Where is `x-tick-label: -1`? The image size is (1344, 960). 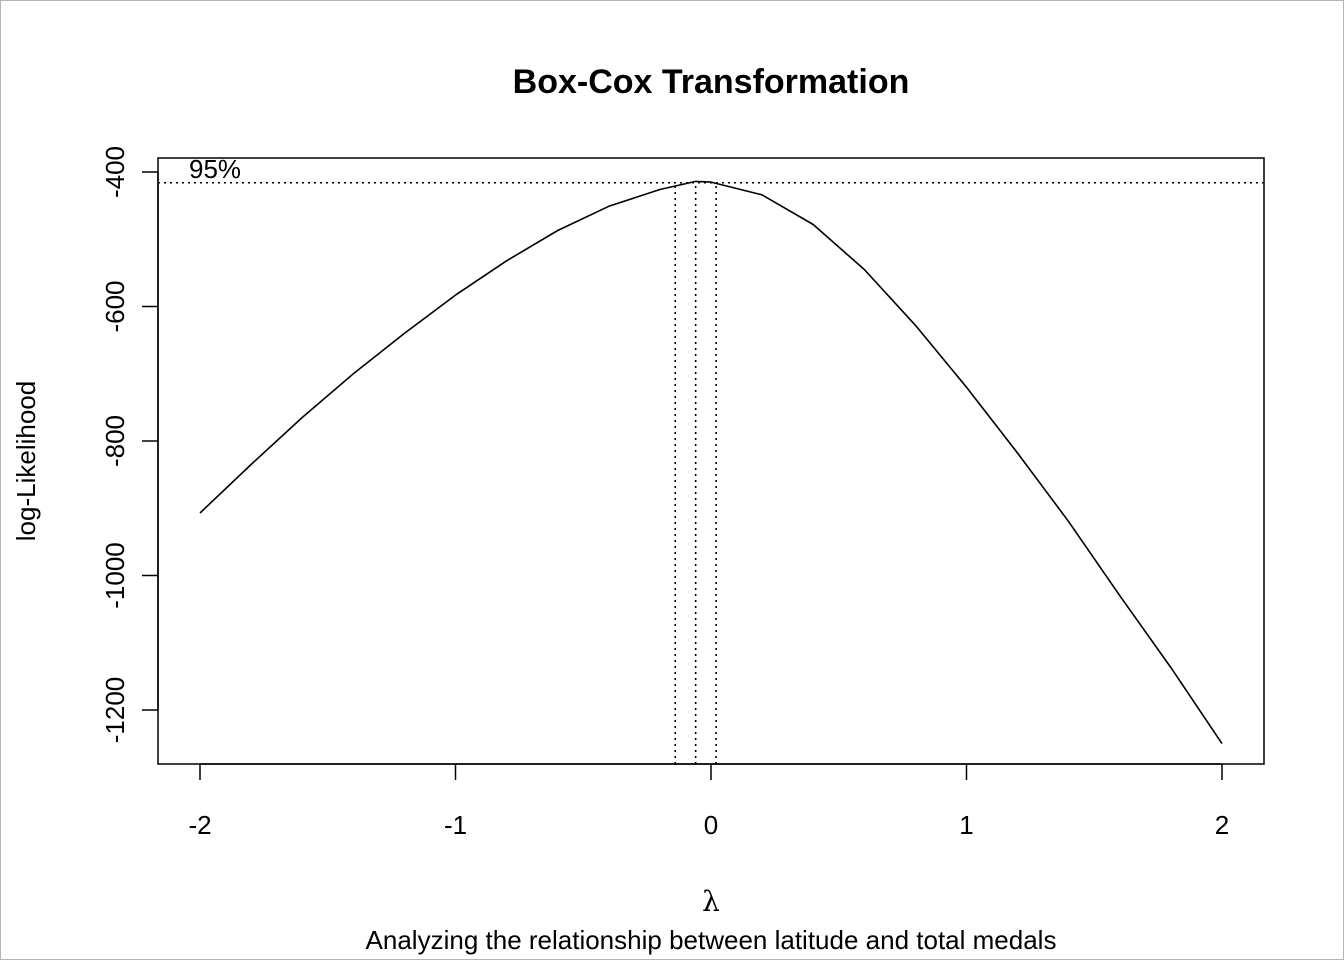 x-tick-label: -1 is located at coordinates (455, 825).